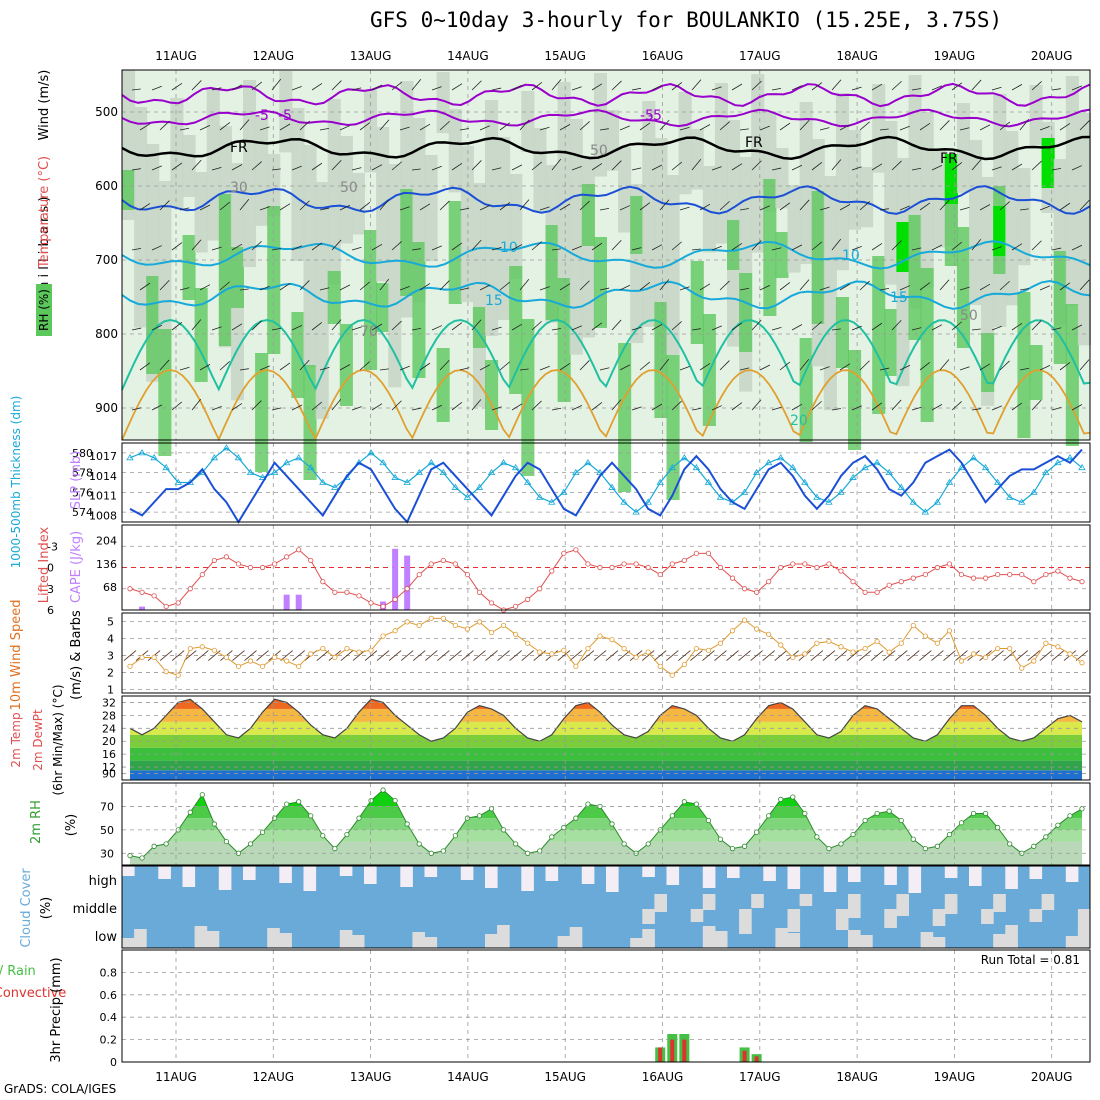  What do you see at coordinates (684, 1050) in the screenshot?
I see `precip-convective-bar` at bounding box center [684, 1050].